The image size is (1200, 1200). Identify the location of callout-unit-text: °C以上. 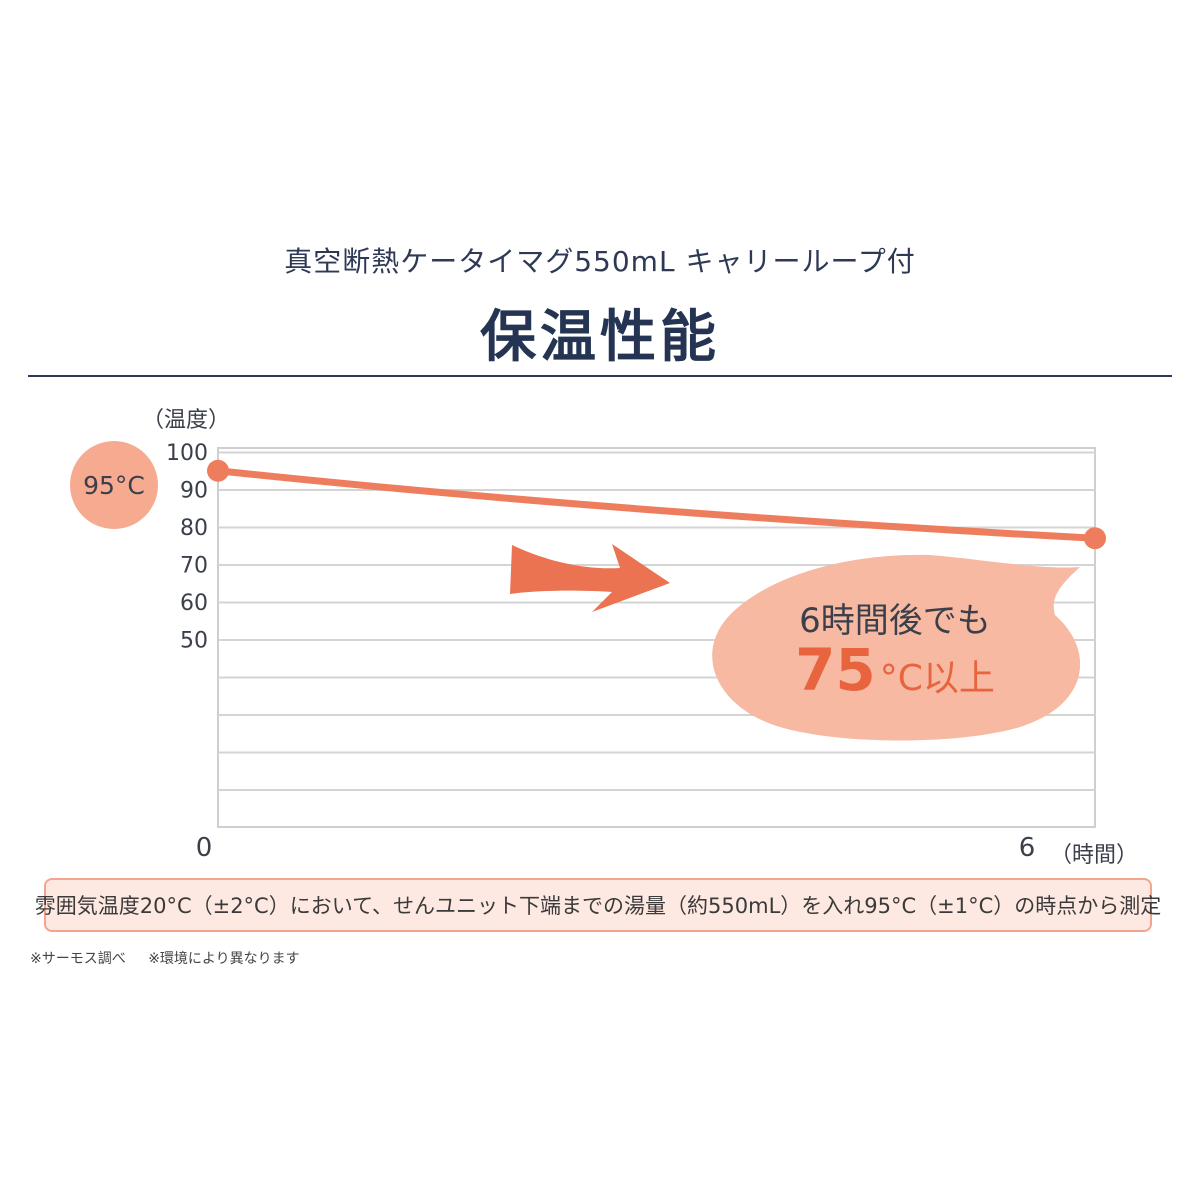
(937, 678).